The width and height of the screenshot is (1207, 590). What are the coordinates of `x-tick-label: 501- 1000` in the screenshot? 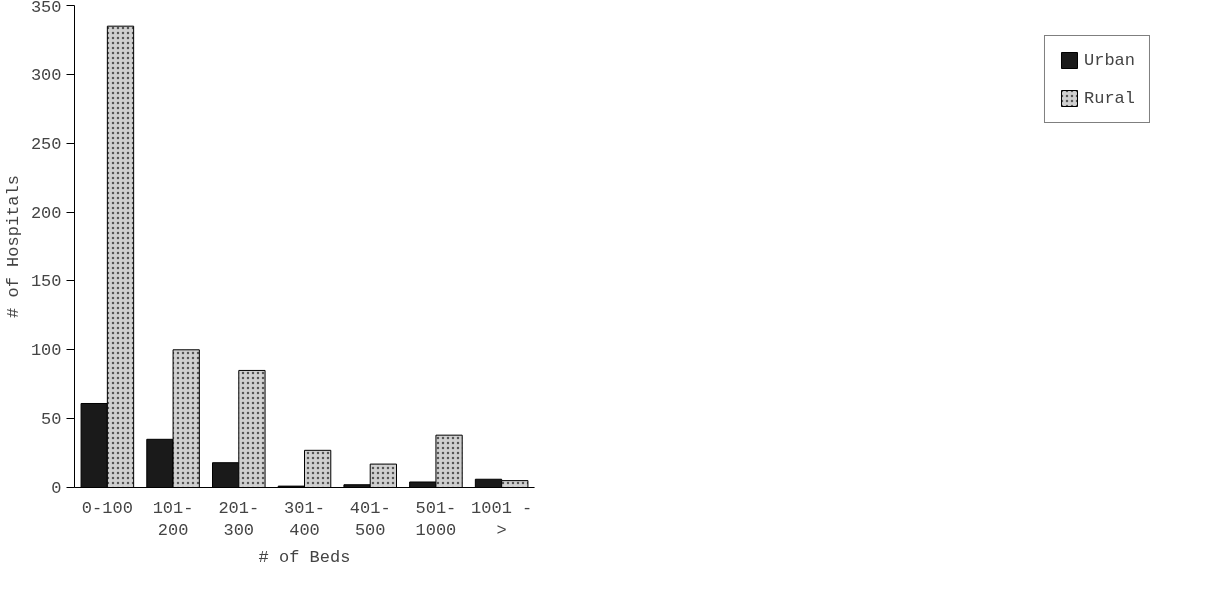 It's located at (436, 519).